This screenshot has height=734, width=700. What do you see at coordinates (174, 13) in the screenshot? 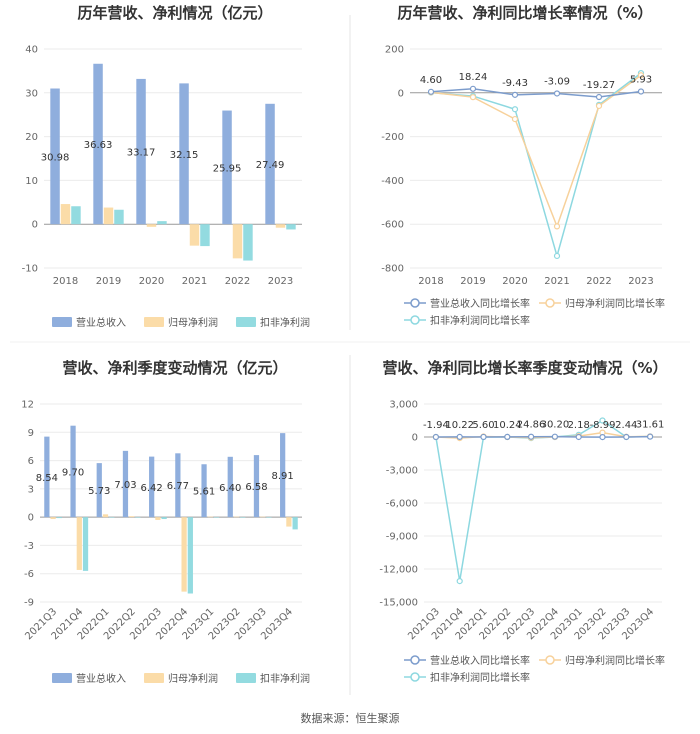
I see `chart1-title: 历年营收、净利情况（亿元）` at bounding box center [174, 13].